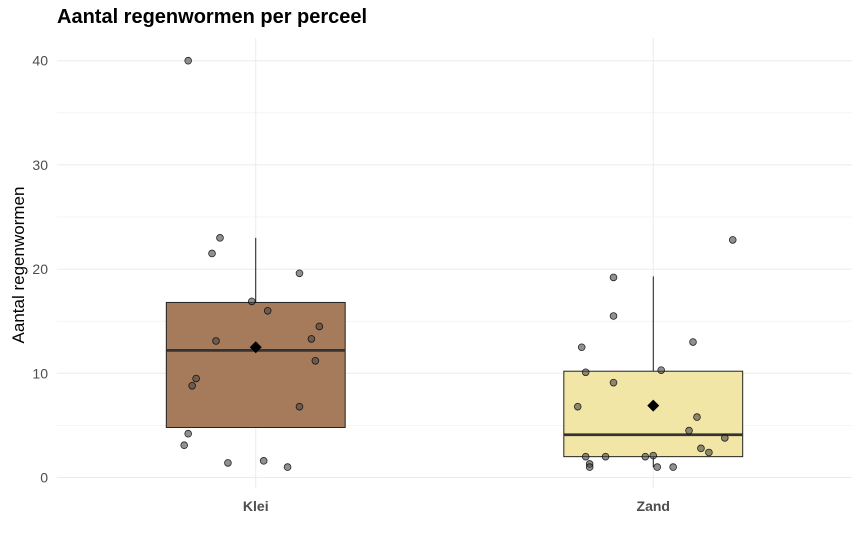  What do you see at coordinates (40, 165) in the screenshot?
I see `y-tick-label: 30` at bounding box center [40, 165].